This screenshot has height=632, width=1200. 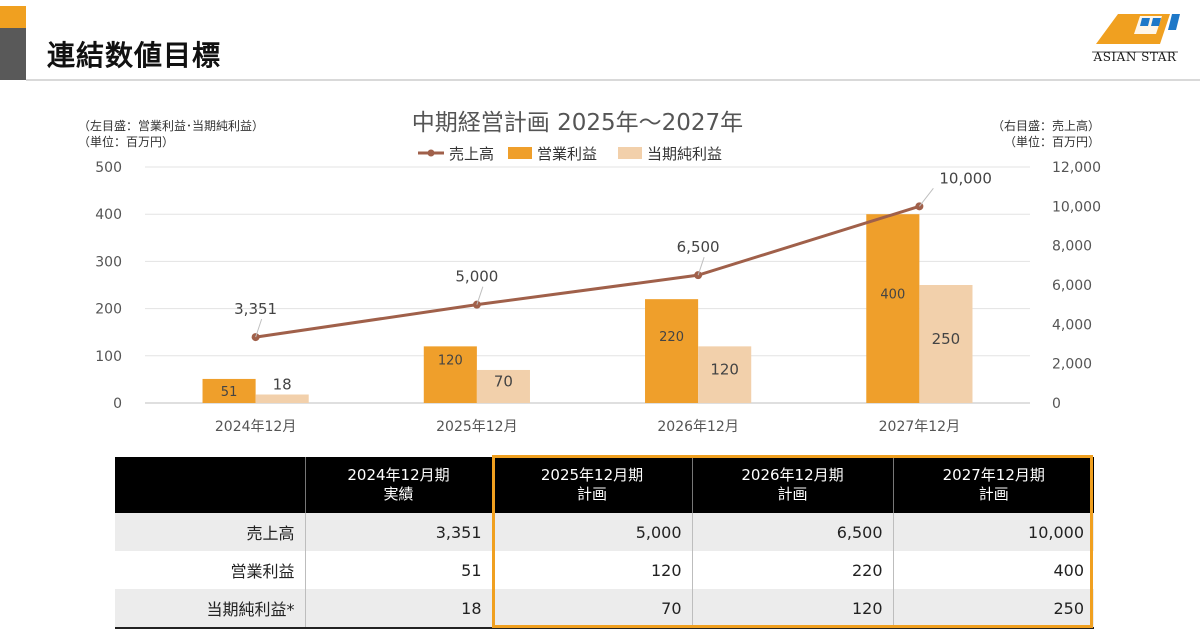 What do you see at coordinates (591, 532) in the screenshot?
I see `table-cell: 5,000` at bounding box center [591, 532].